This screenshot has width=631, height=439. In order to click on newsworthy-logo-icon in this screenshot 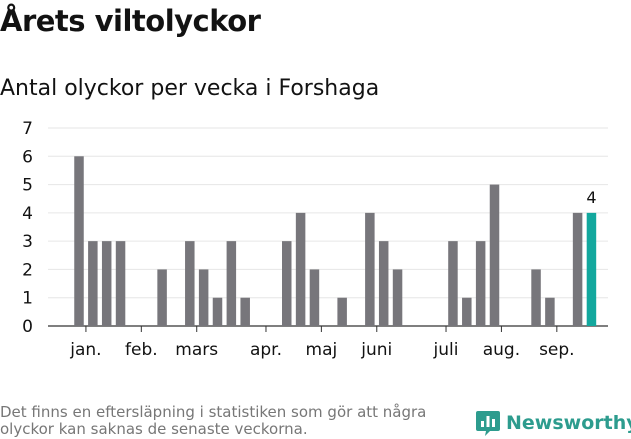, I will do `click(488, 423)`.